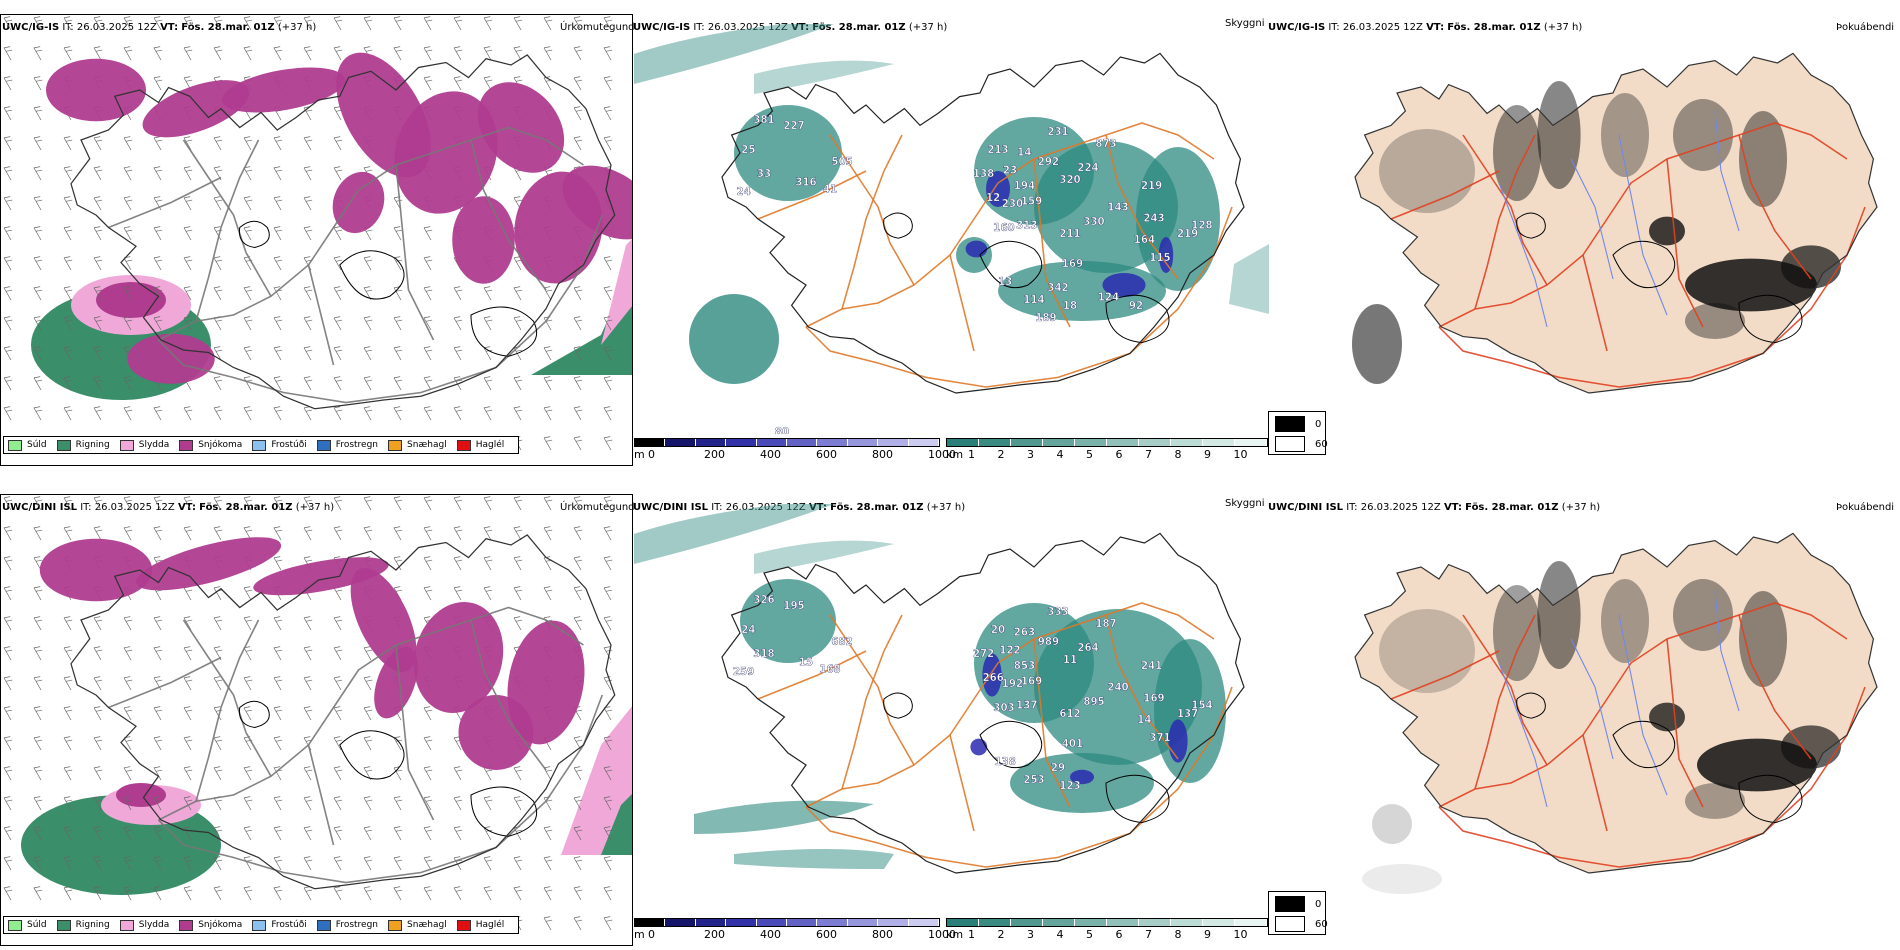 This screenshot has width=1900, height=950. I want to click on model-name: UWC/IG-IS, so click(31, 27).